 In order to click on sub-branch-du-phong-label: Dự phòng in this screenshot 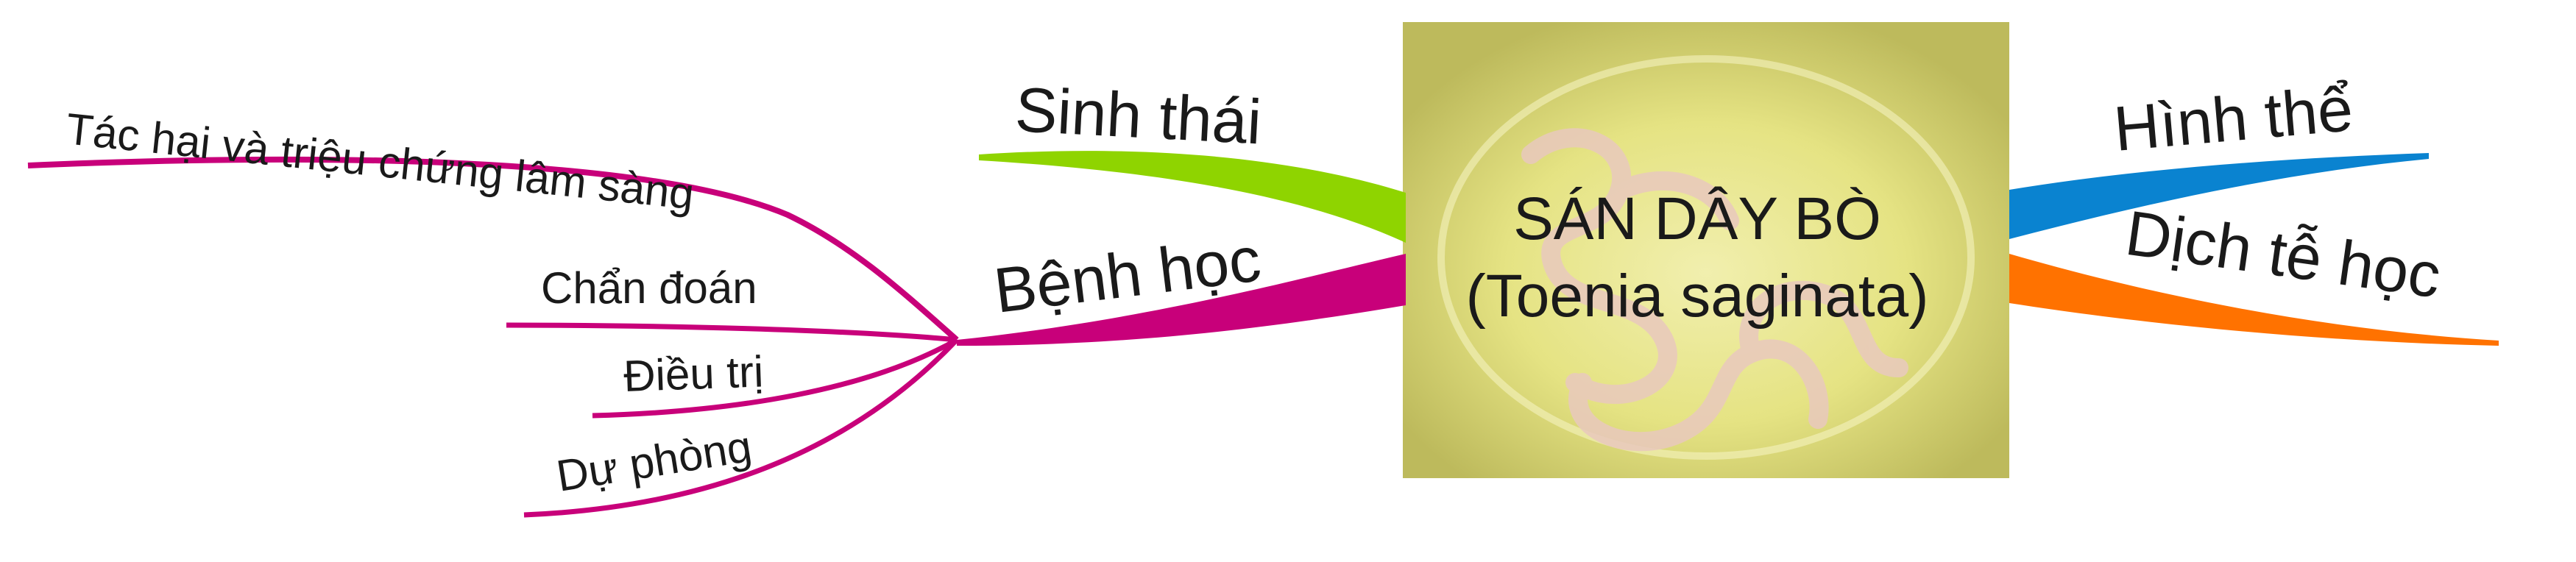, I will do `click(654, 462)`.